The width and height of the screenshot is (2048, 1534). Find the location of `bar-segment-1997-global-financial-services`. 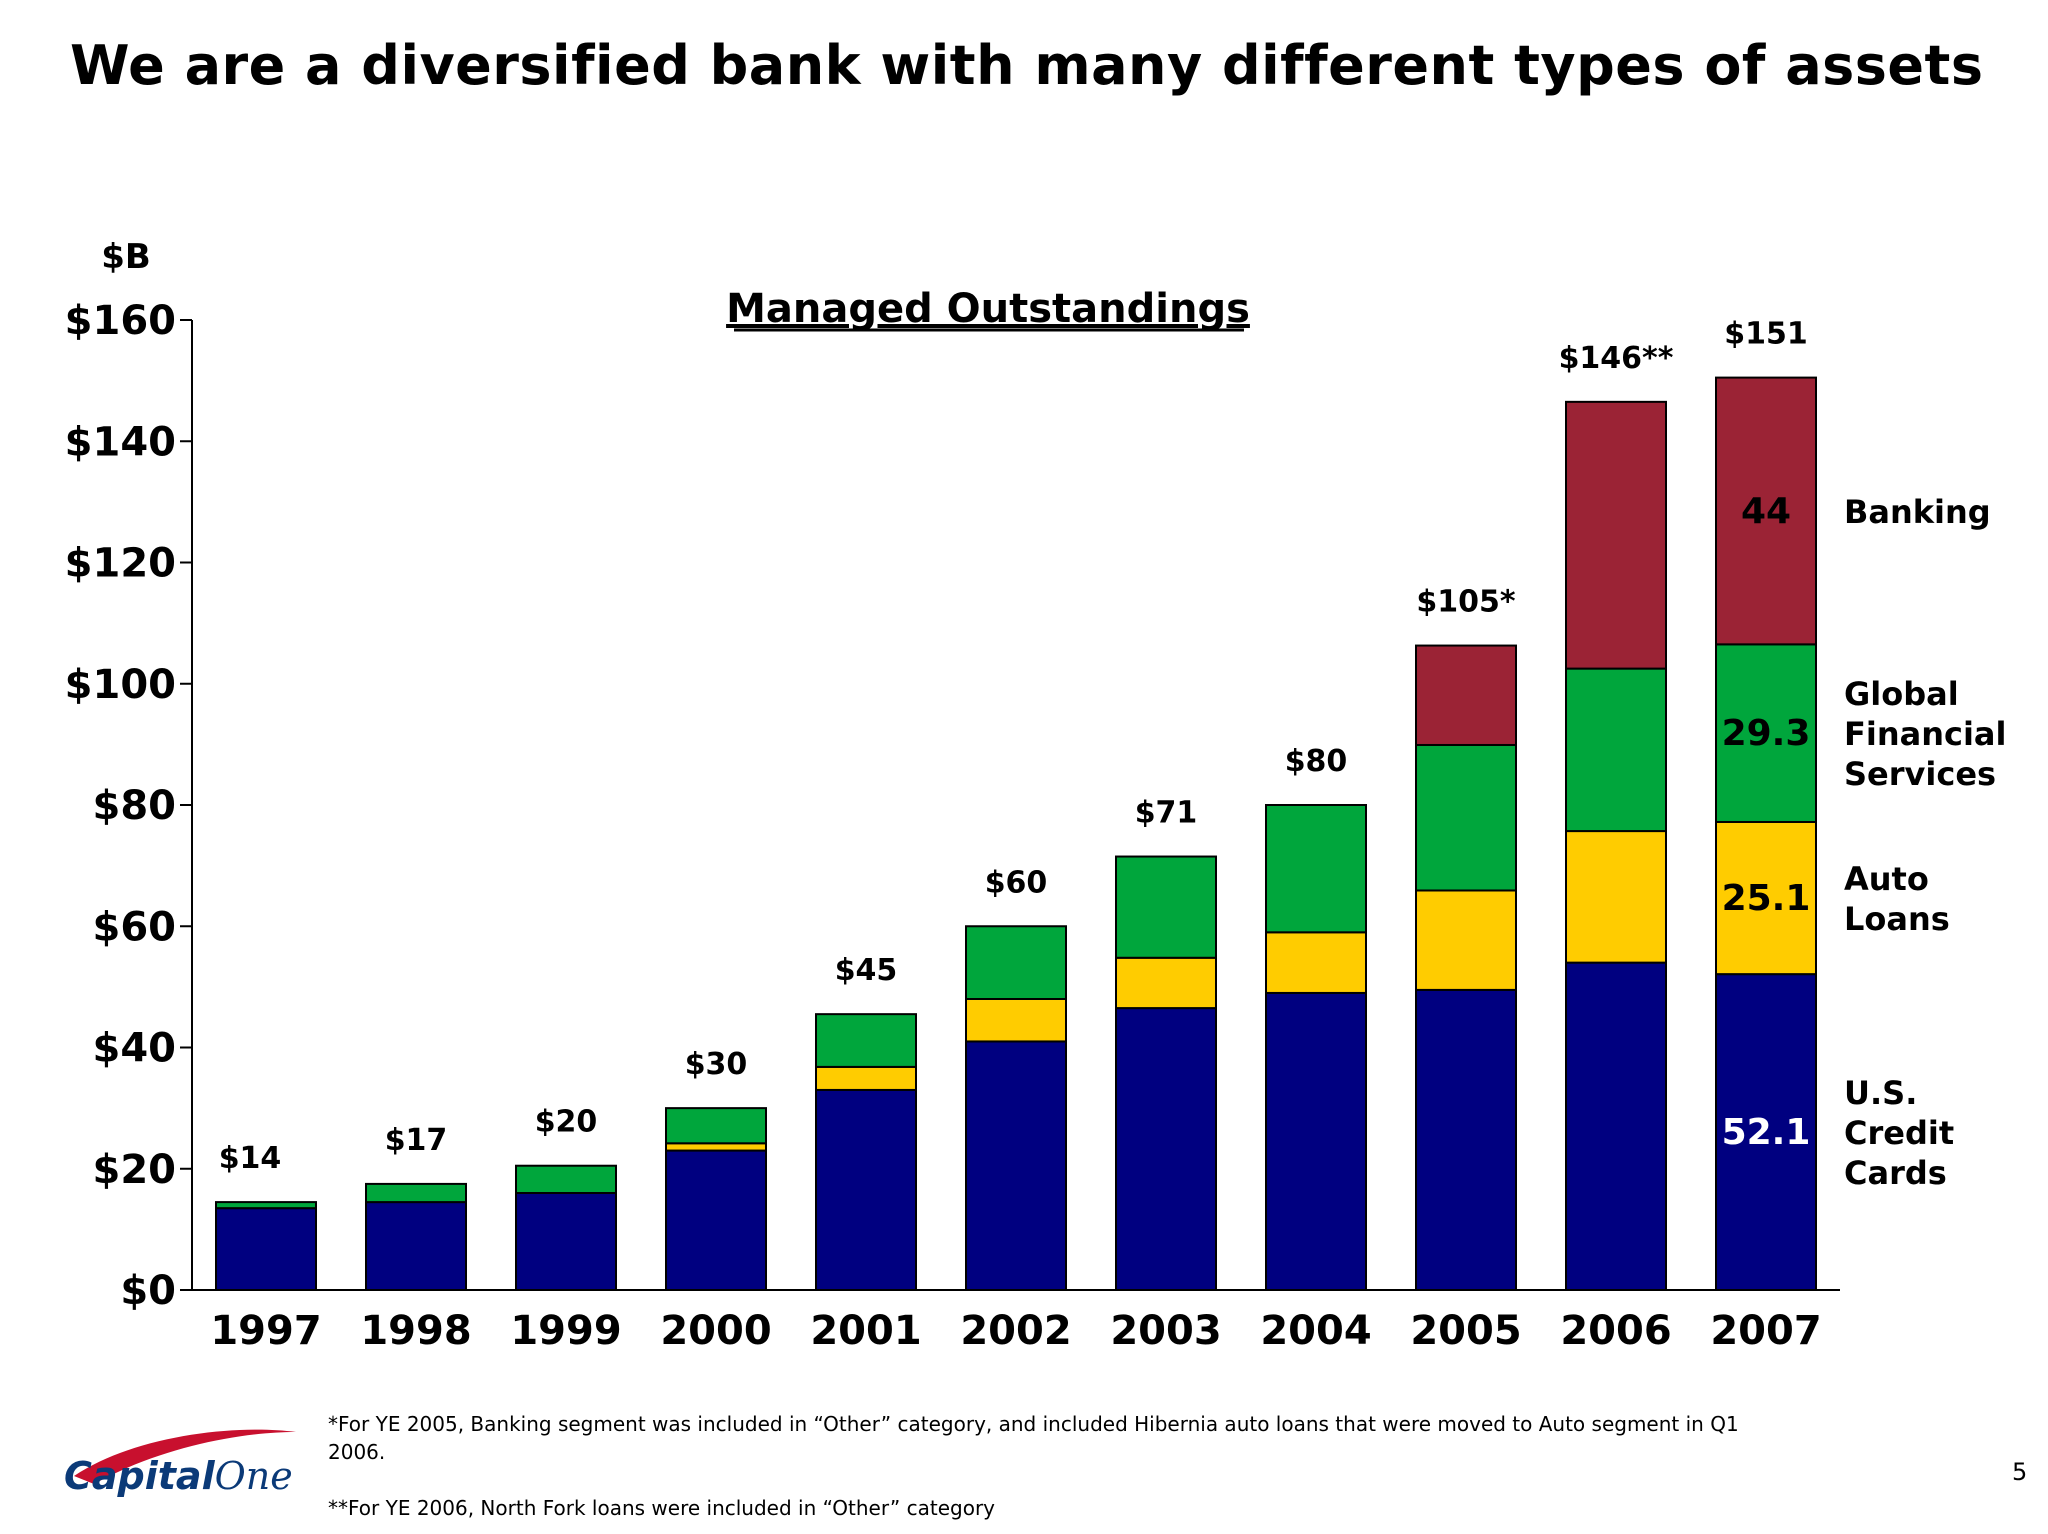

bar-segment-1997-global-financial-services is located at coordinates (266, 1205).